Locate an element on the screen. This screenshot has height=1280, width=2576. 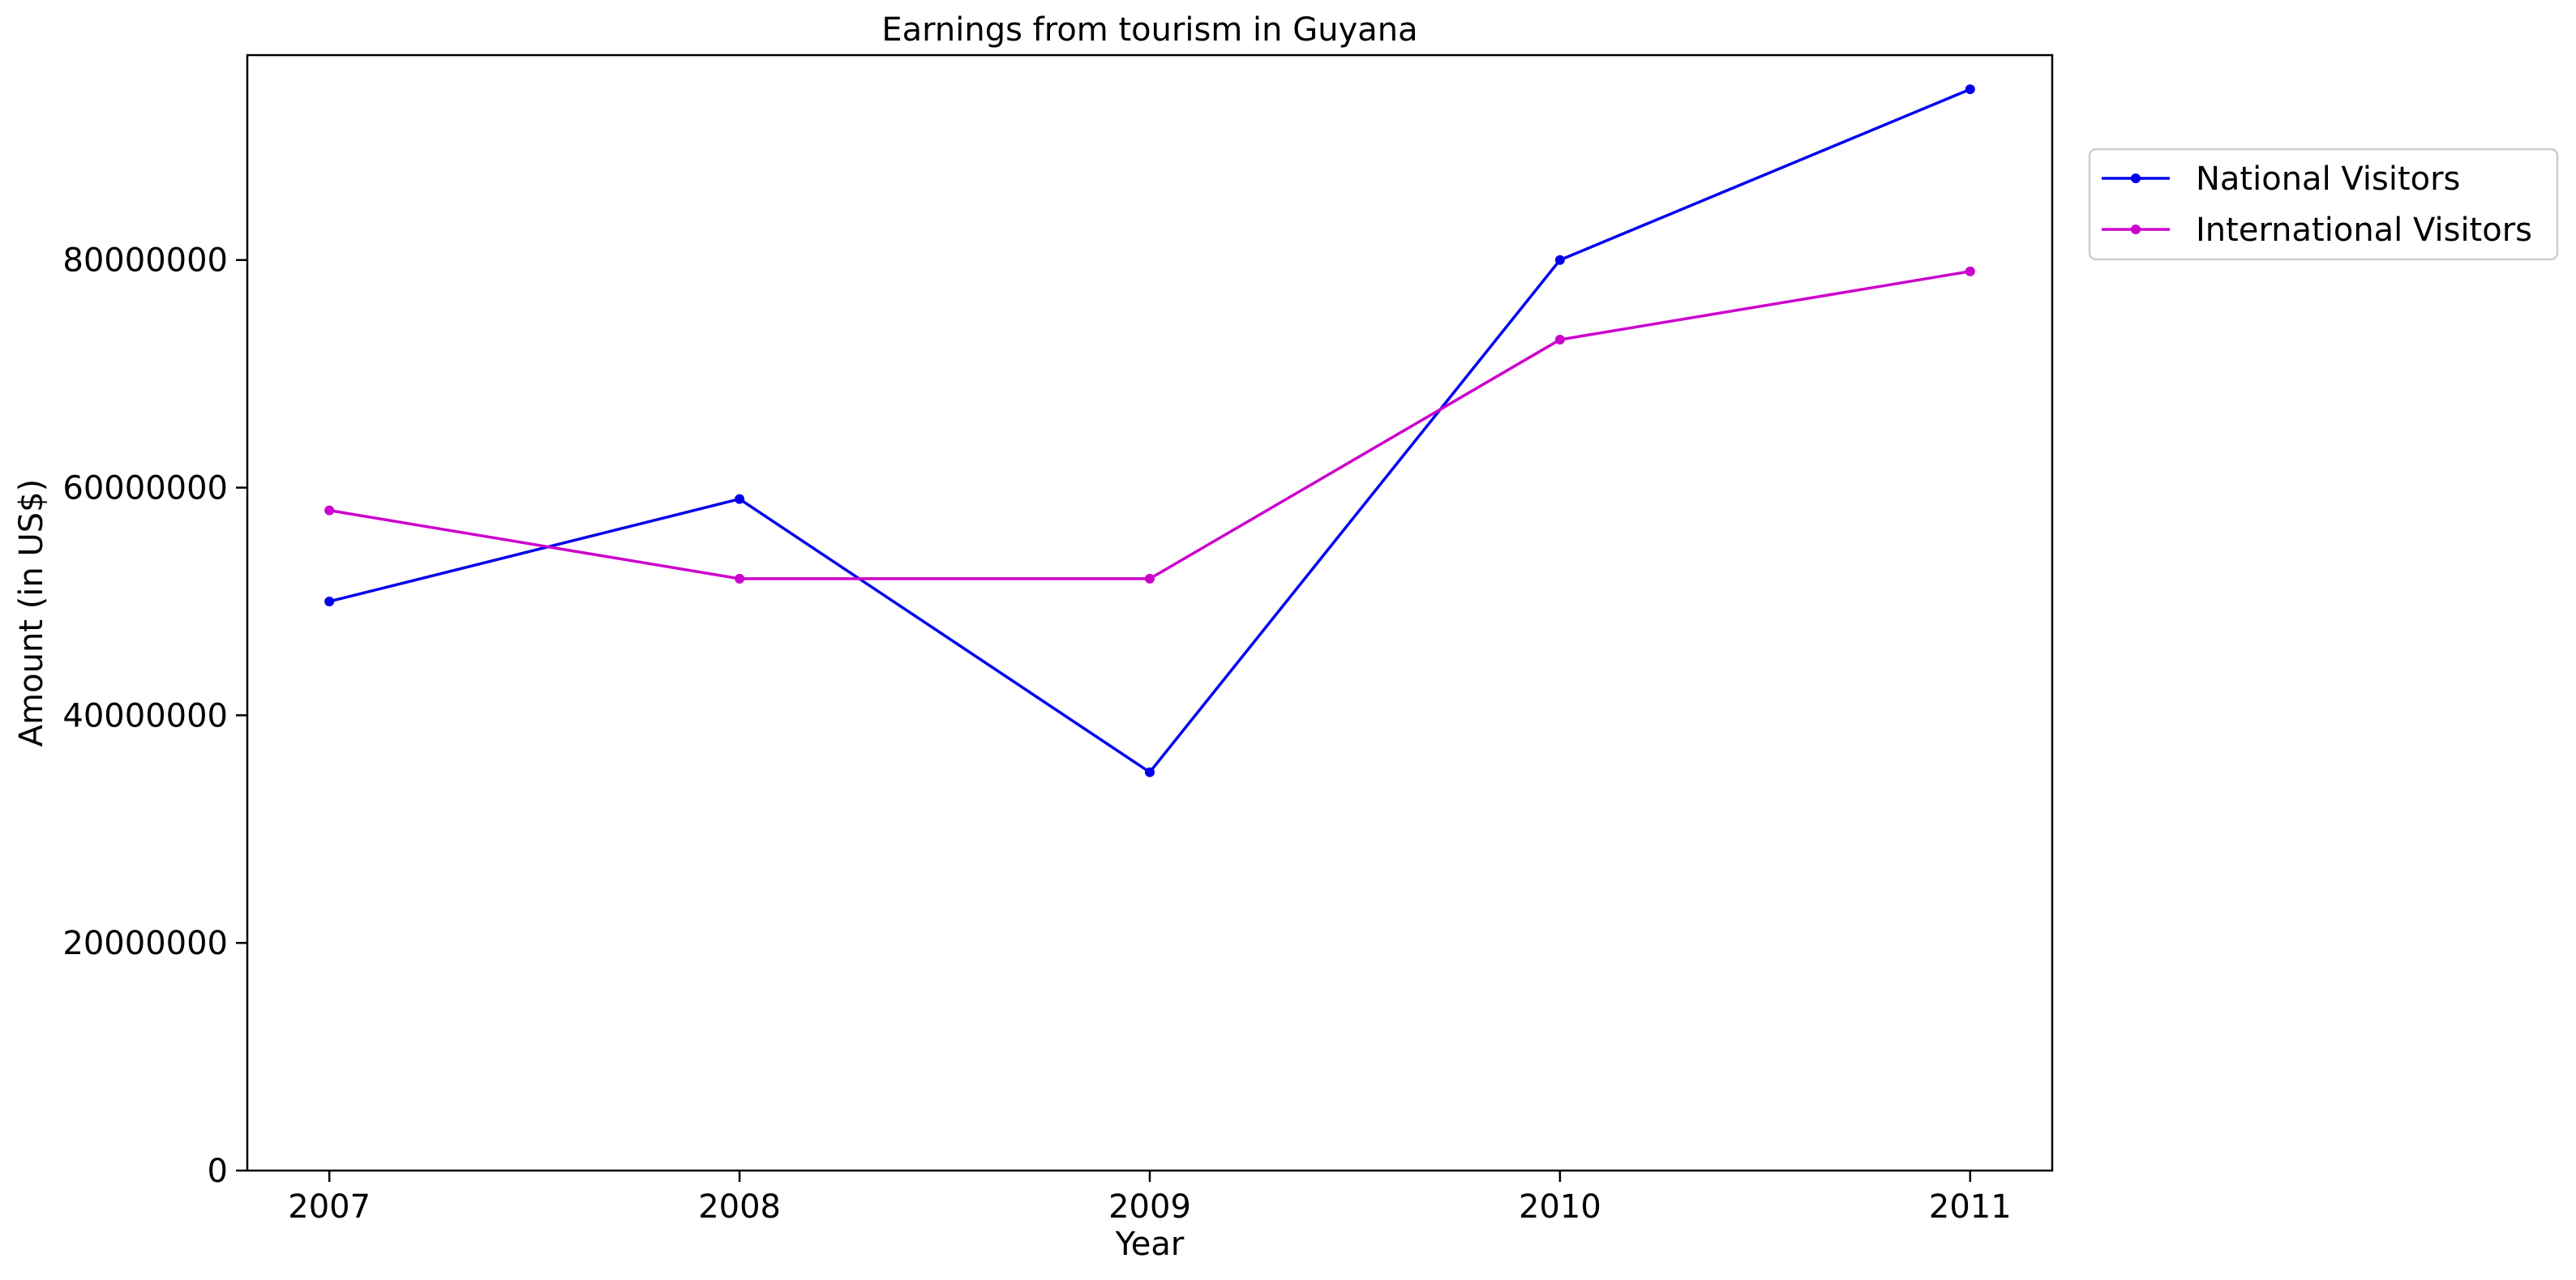
x-tick-label: 2011 is located at coordinates (1970, 1207).